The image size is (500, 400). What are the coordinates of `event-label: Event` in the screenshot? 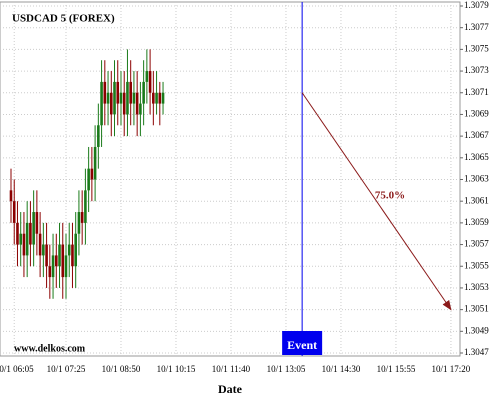 It's located at (302, 345).